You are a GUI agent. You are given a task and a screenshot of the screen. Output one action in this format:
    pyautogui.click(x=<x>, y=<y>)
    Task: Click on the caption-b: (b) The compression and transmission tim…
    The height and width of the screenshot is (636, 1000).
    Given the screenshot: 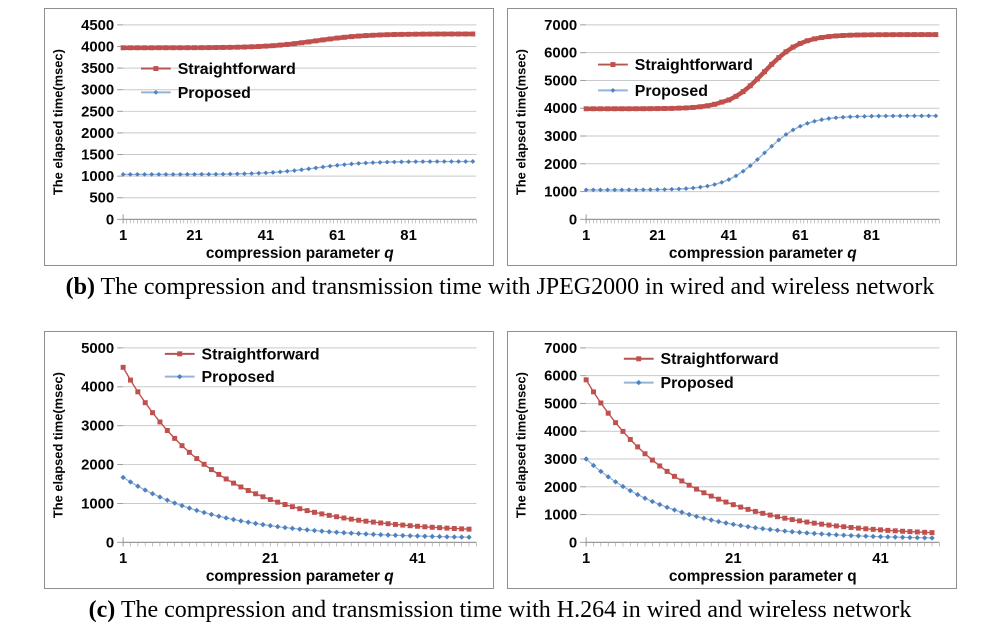 What is the action you would take?
    pyautogui.click(x=500, y=287)
    